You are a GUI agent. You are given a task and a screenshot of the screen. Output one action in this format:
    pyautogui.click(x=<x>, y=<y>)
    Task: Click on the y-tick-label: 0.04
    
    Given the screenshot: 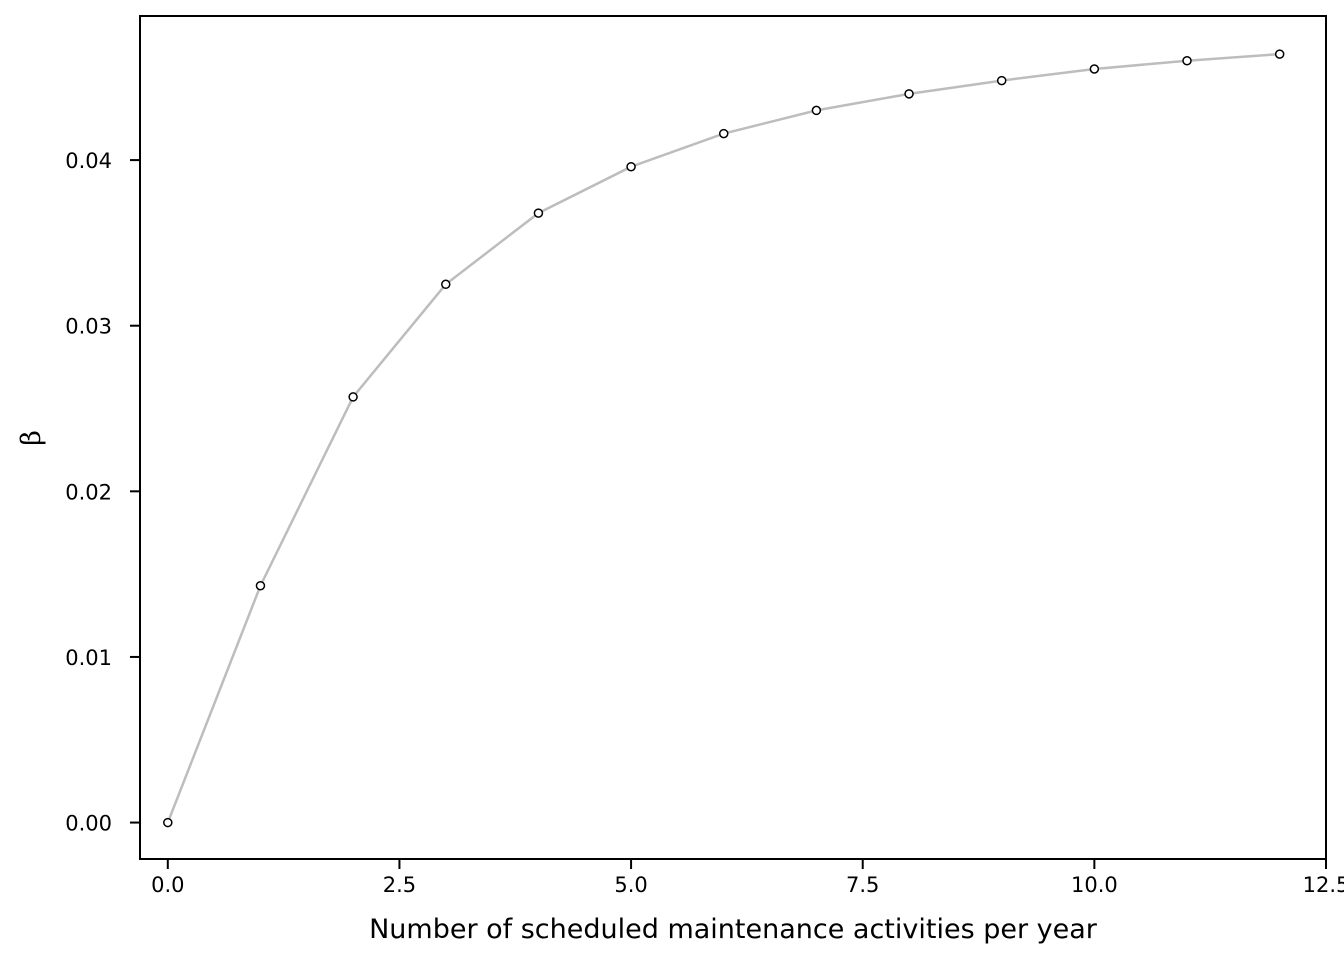 What is the action you would take?
    pyautogui.click(x=88, y=161)
    